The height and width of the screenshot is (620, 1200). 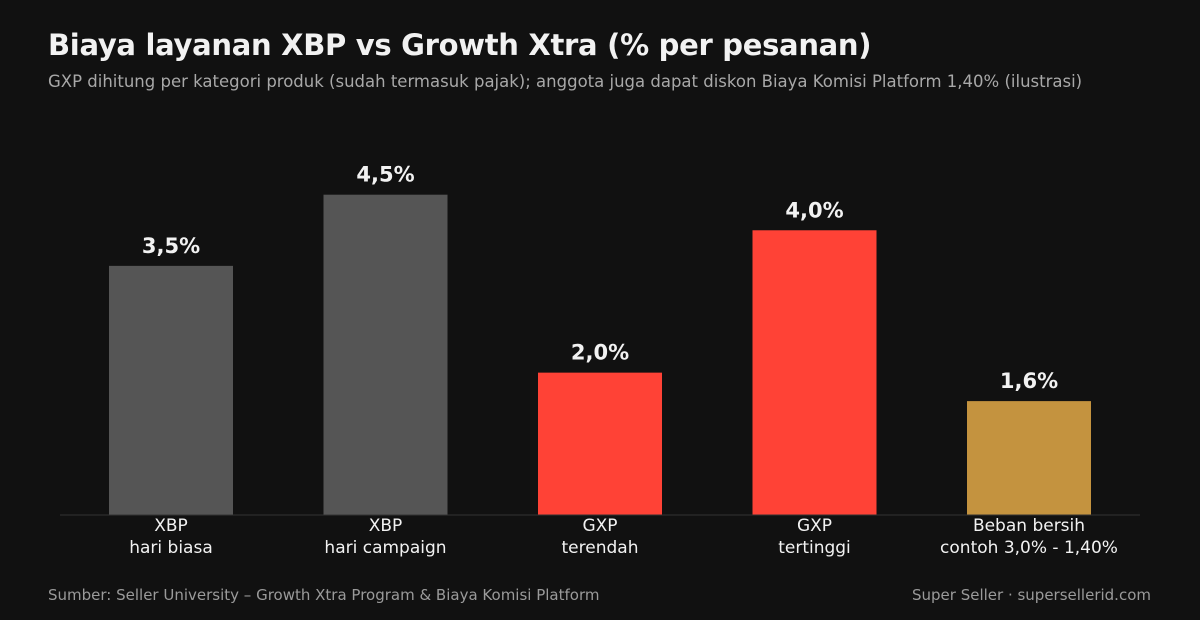 What do you see at coordinates (1031, 595) in the screenshot?
I see `brand-credit: Super Seller · supersellerid.com` at bounding box center [1031, 595].